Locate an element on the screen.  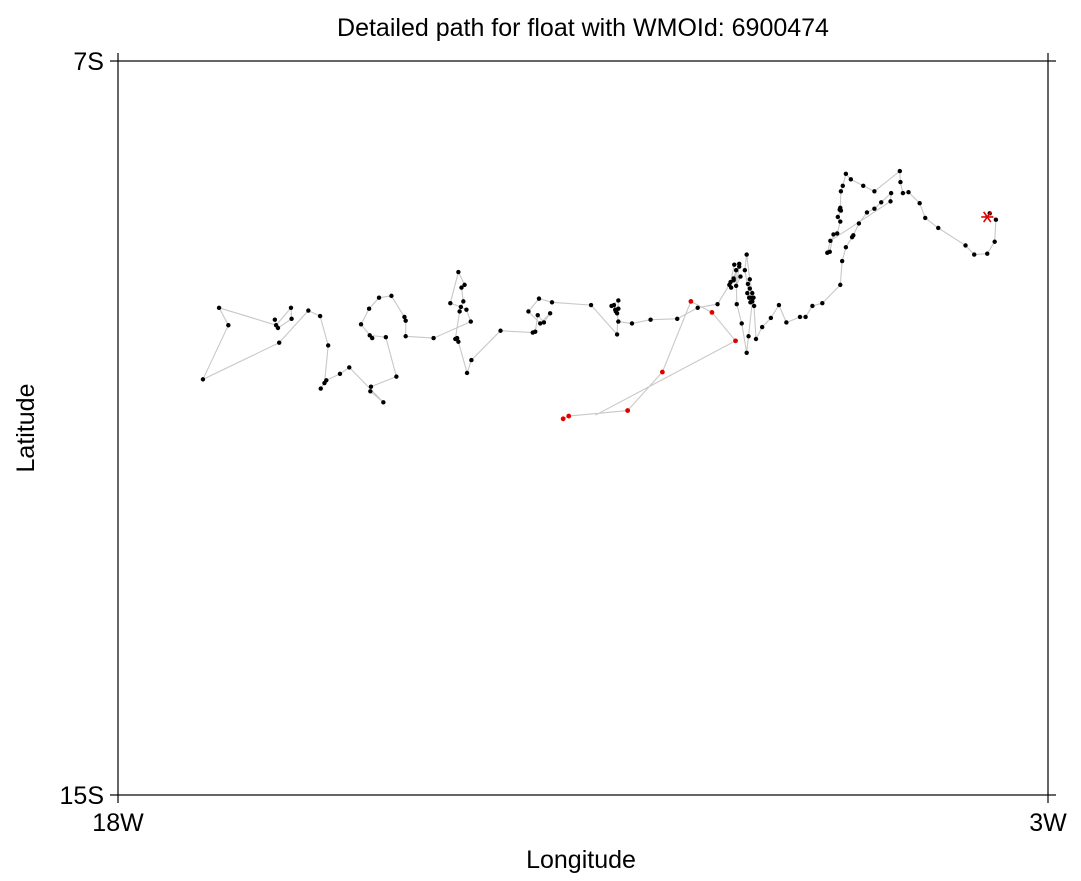
x-axis-label: Longitude is located at coordinates (581, 860).